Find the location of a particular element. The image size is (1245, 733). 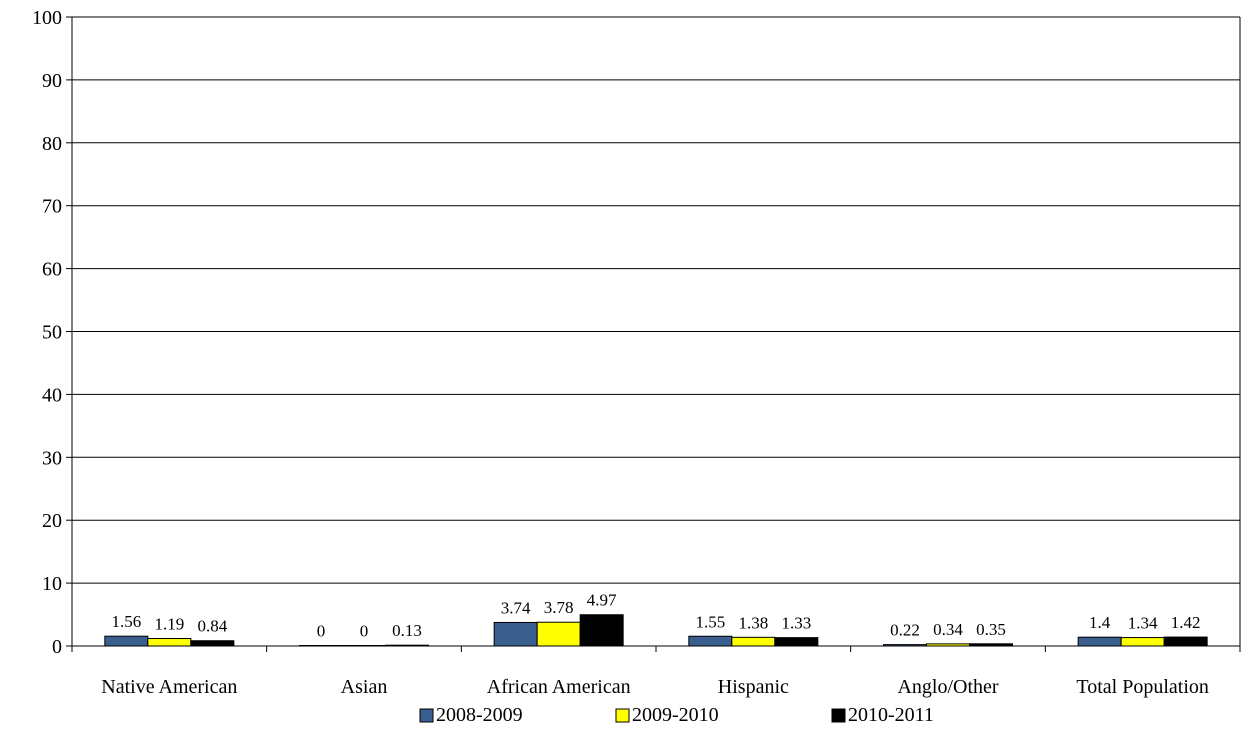

data-label: 0.22 is located at coordinates (905, 630).